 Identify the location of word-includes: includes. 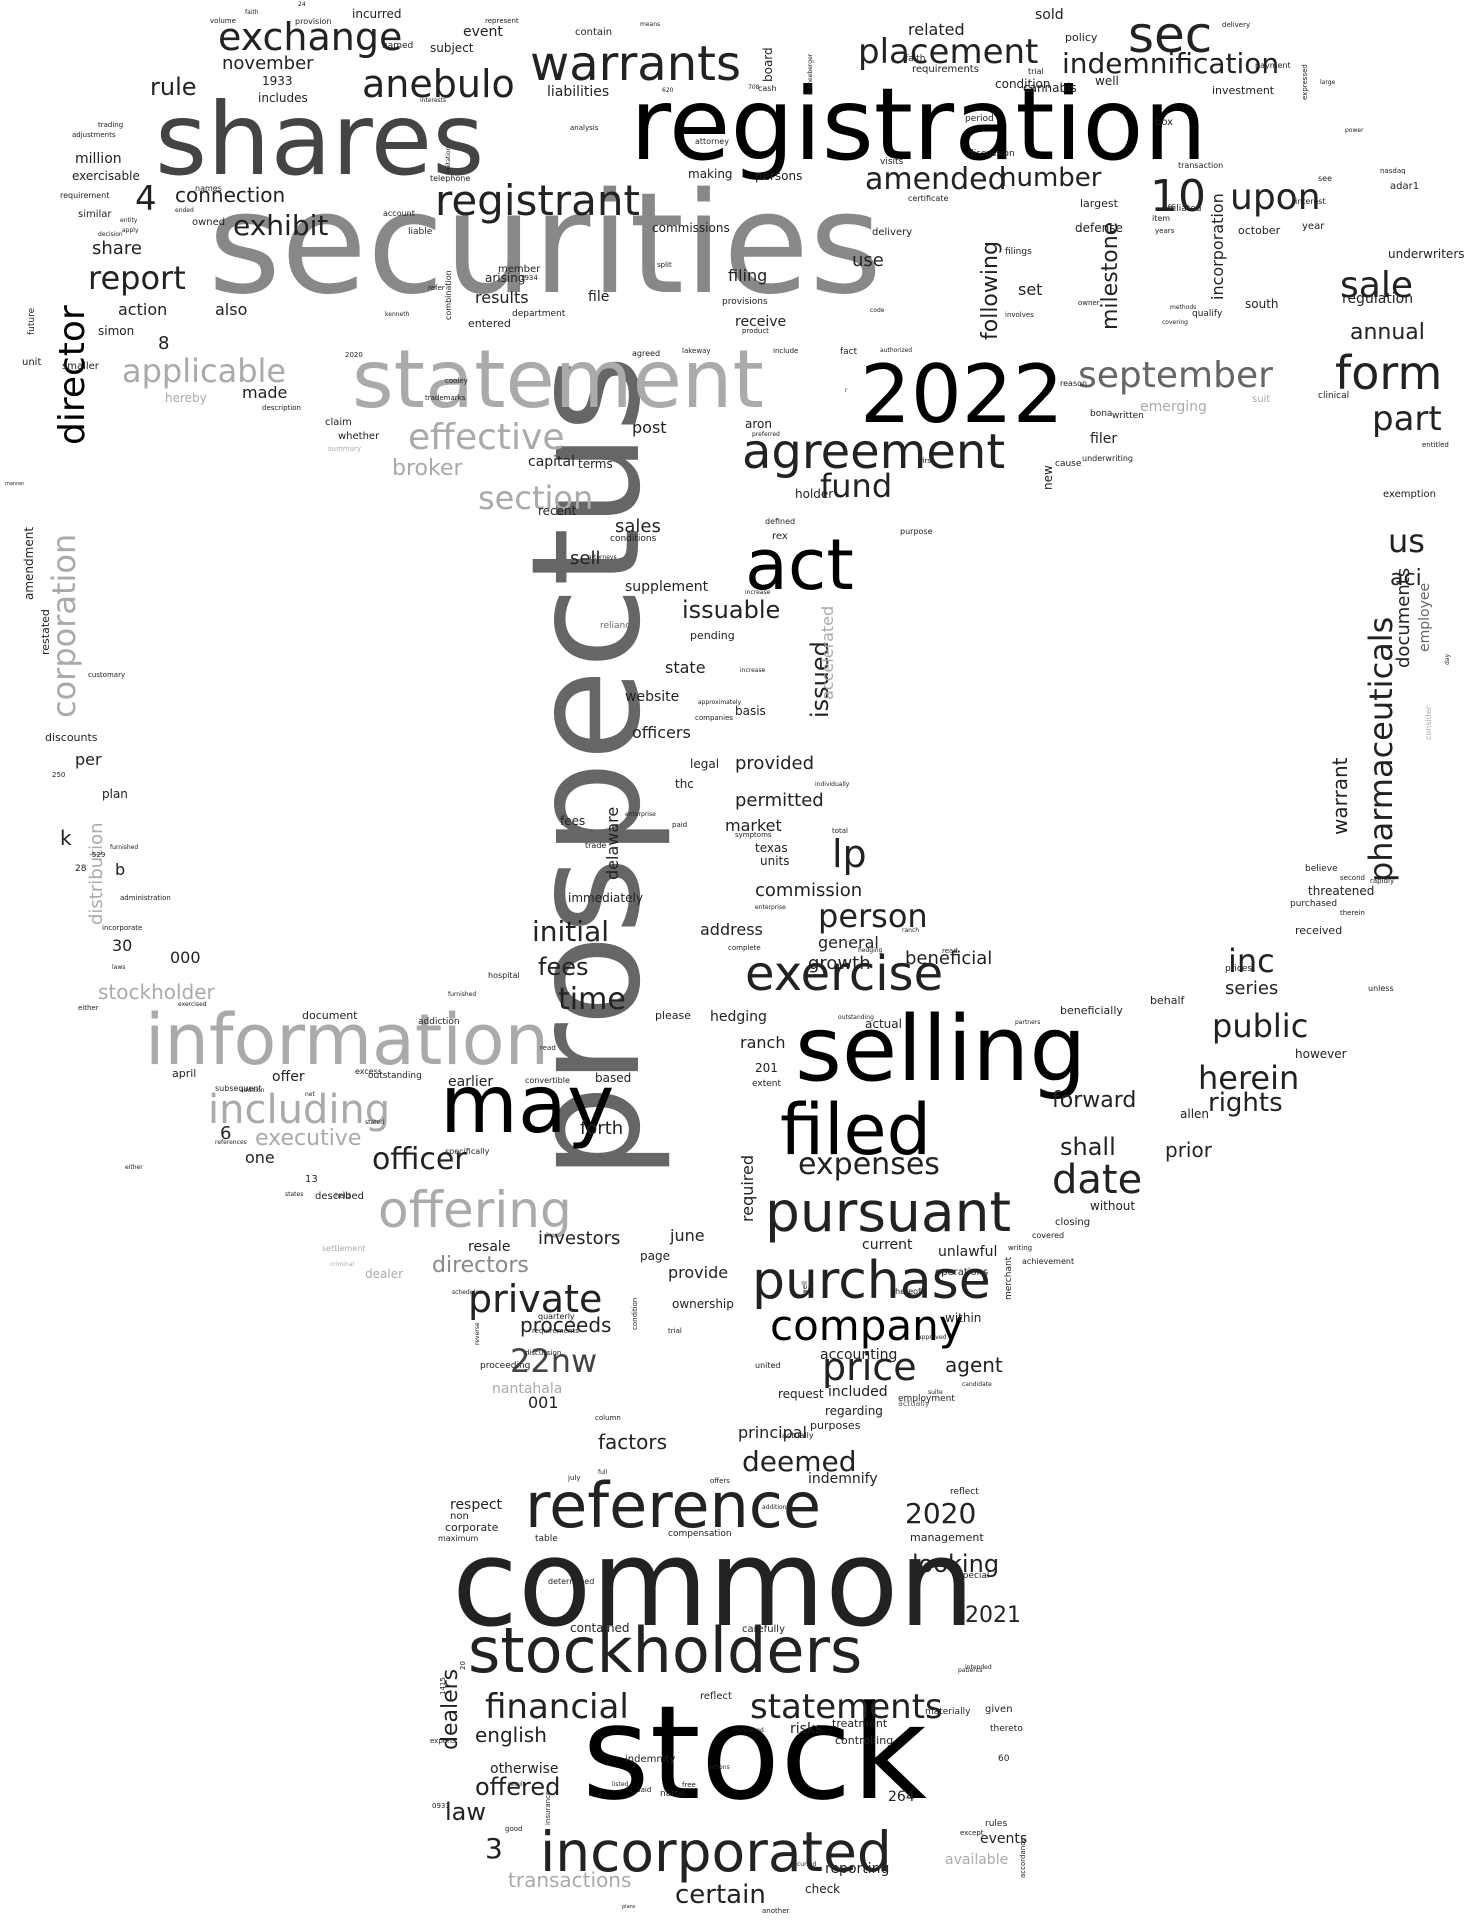
(283, 98).